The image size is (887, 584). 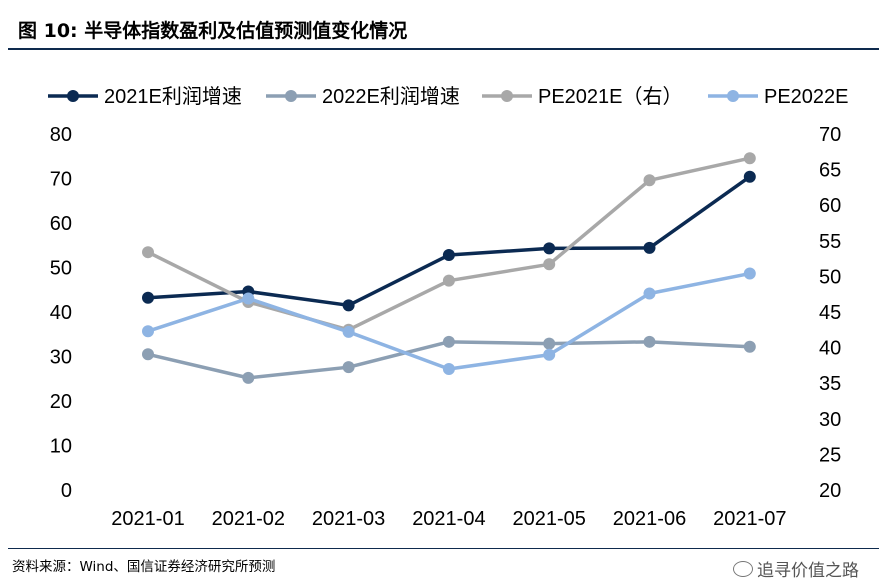 What do you see at coordinates (830, 491) in the screenshot?
I see `right-tick-label: 20` at bounding box center [830, 491].